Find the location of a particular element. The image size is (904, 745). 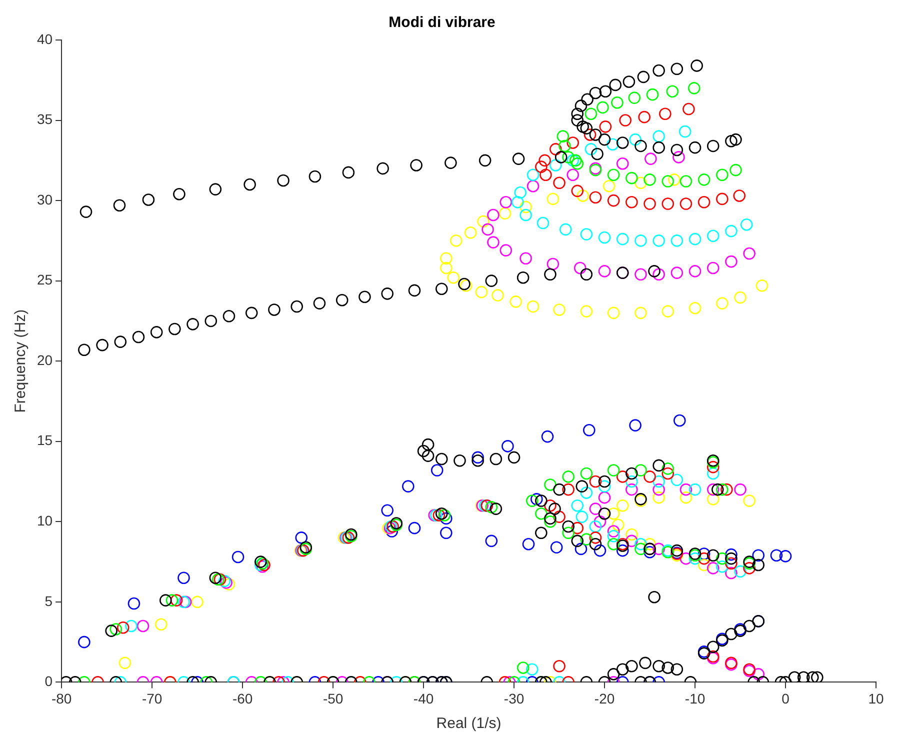

y-tick-label: 40 is located at coordinates (44, 38).